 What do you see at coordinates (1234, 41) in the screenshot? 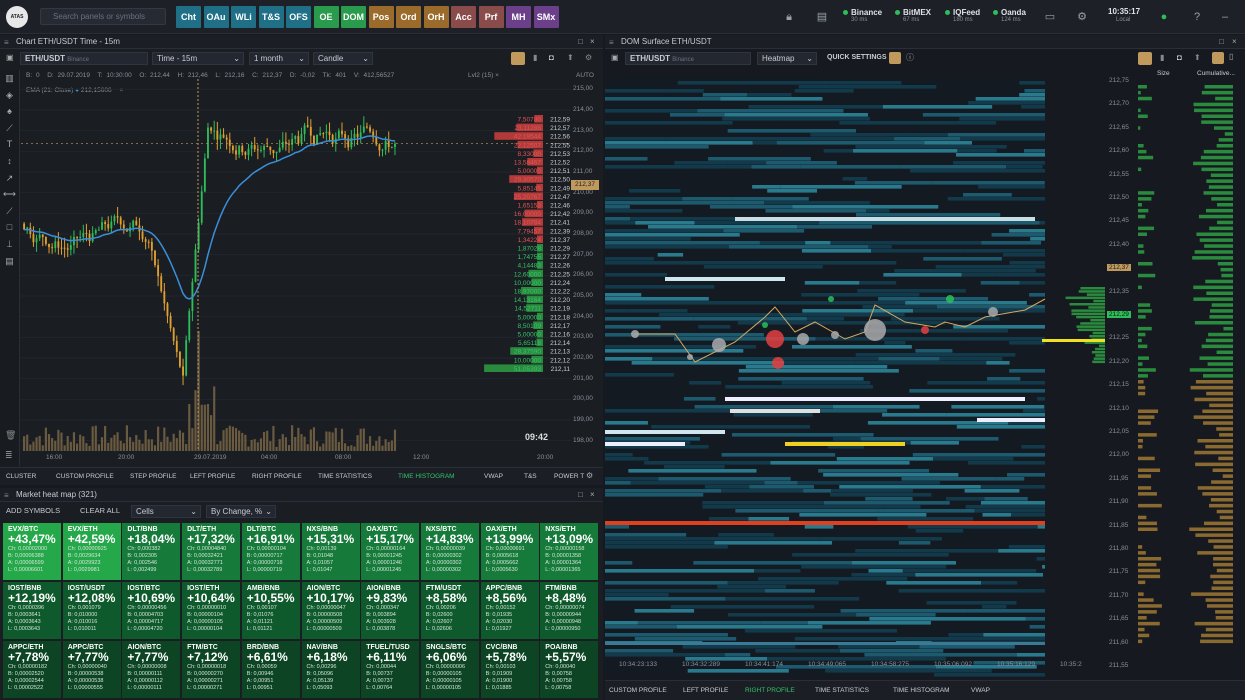
I see `dom-close-icon: ×` at bounding box center [1234, 41].